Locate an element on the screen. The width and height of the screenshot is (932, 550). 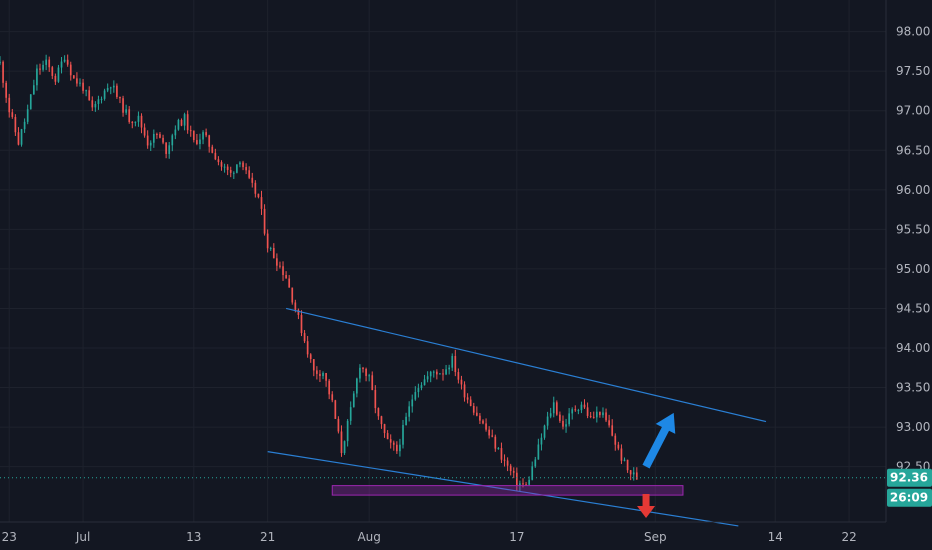
upper-trendline is located at coordinates (526, 365).